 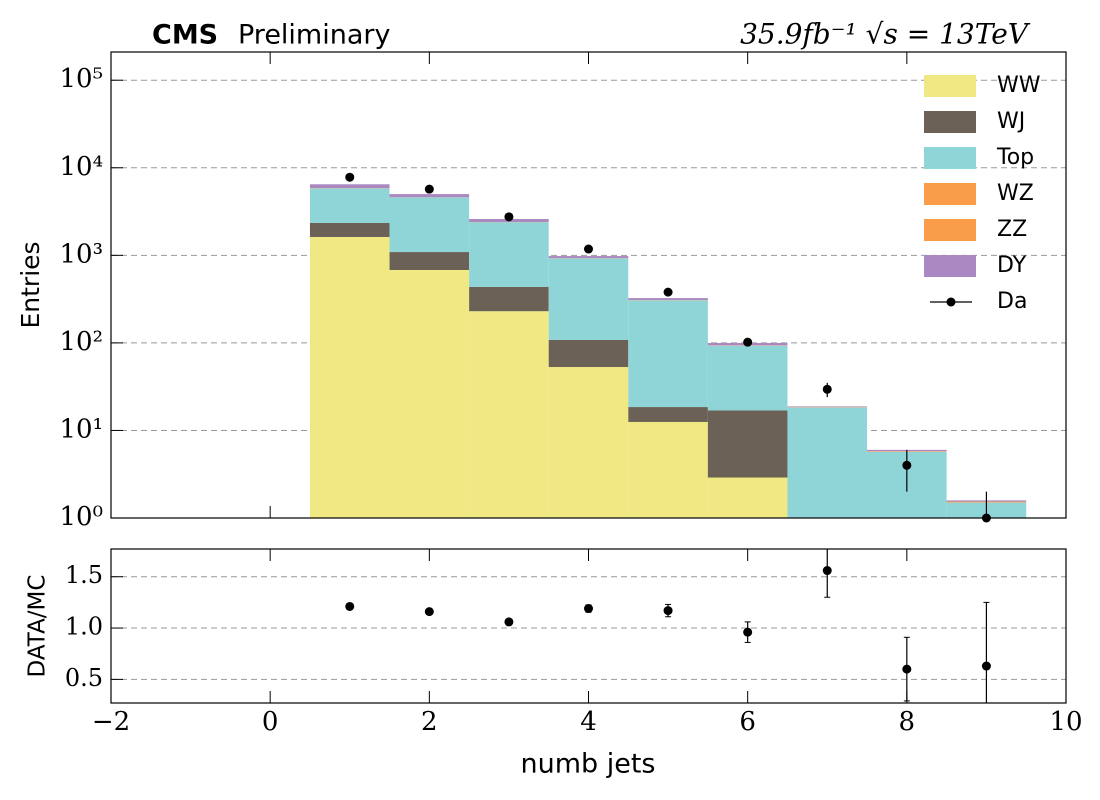 I want to click on y-axis-label: DATA/MC, so click(x=38, y=626).